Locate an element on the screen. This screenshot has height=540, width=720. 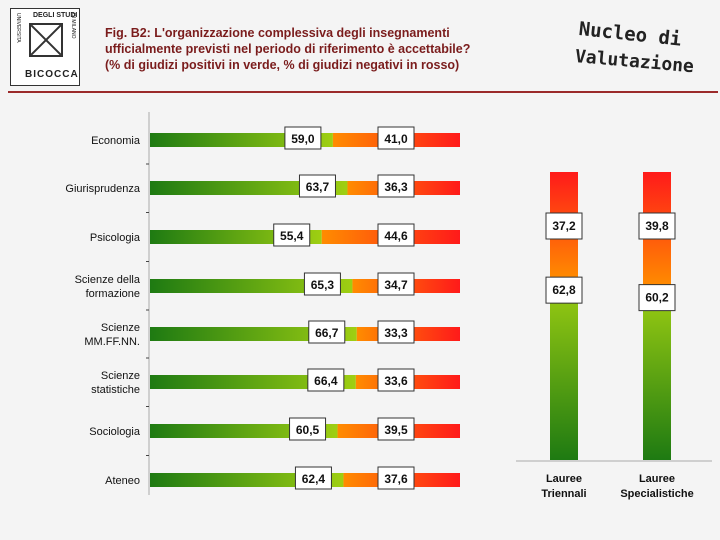
value-label-positive: 63,7 is located at coordinates (318, 187).